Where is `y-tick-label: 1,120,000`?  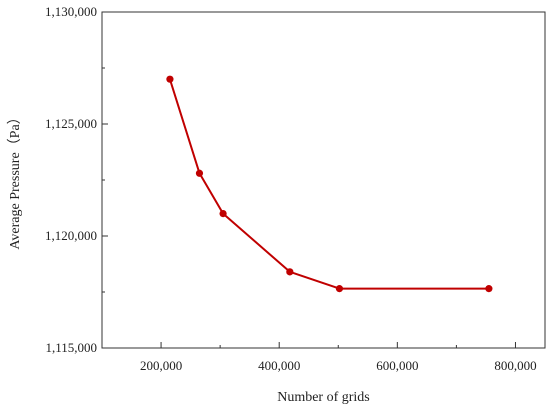 y-tick-label: 1,120,000 is located at coordinates (71, 235).